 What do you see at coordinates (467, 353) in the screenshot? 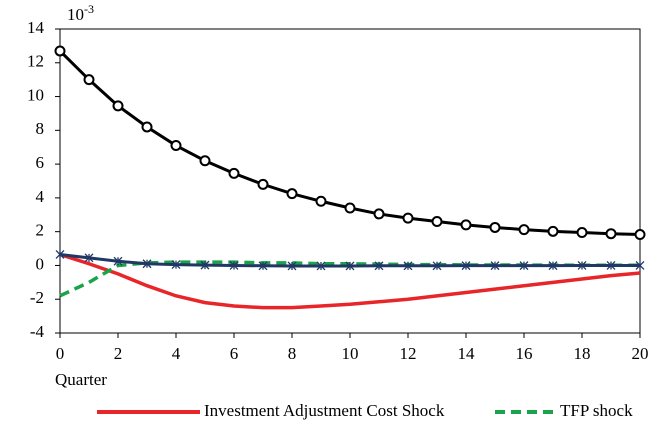
I see `x-tick-label: 14` at bounding box center [467, 353].